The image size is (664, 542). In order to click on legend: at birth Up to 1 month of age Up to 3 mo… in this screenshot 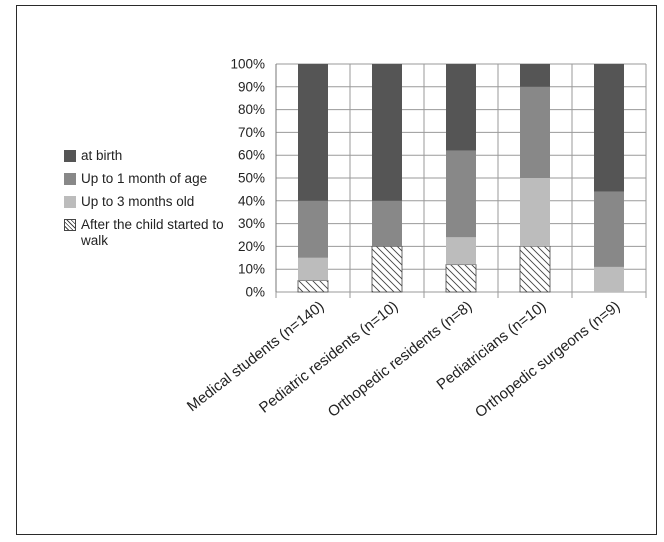, I will do `click(149, 202)`.